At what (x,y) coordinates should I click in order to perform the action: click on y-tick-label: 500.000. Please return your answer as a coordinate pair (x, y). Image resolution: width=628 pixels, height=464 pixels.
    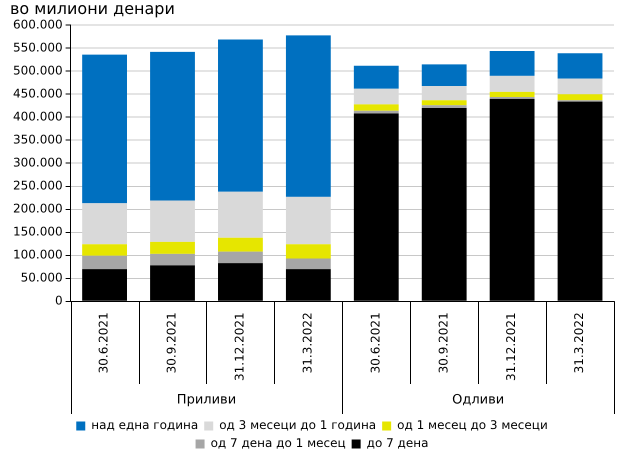
    Looking at the image, I should click on (38, 70).